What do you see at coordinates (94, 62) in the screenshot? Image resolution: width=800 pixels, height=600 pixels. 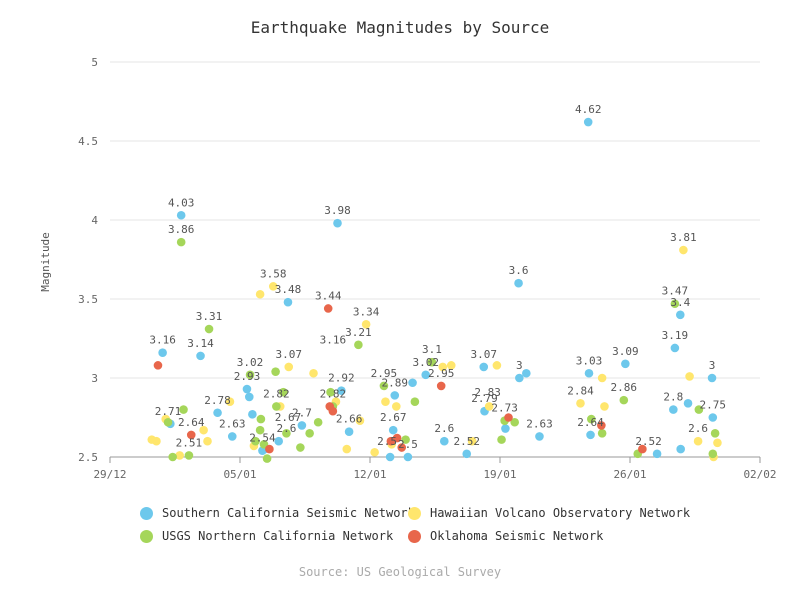 I see `y-tick-label: 5` at bounding box center [94, 62].